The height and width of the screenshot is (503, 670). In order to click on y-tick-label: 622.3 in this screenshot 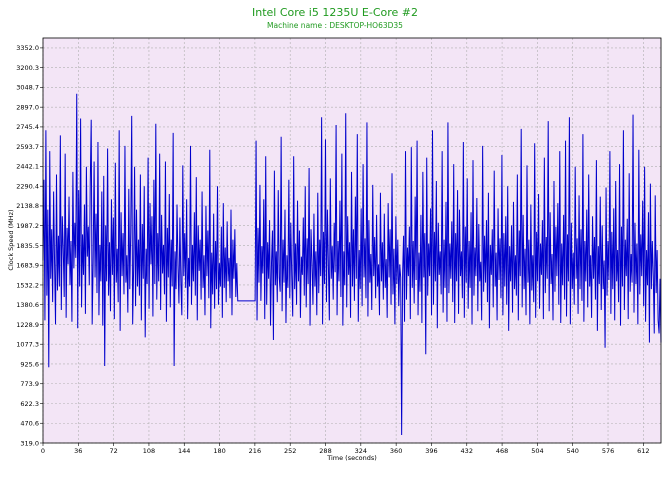, I will do `click(29, 404)`.